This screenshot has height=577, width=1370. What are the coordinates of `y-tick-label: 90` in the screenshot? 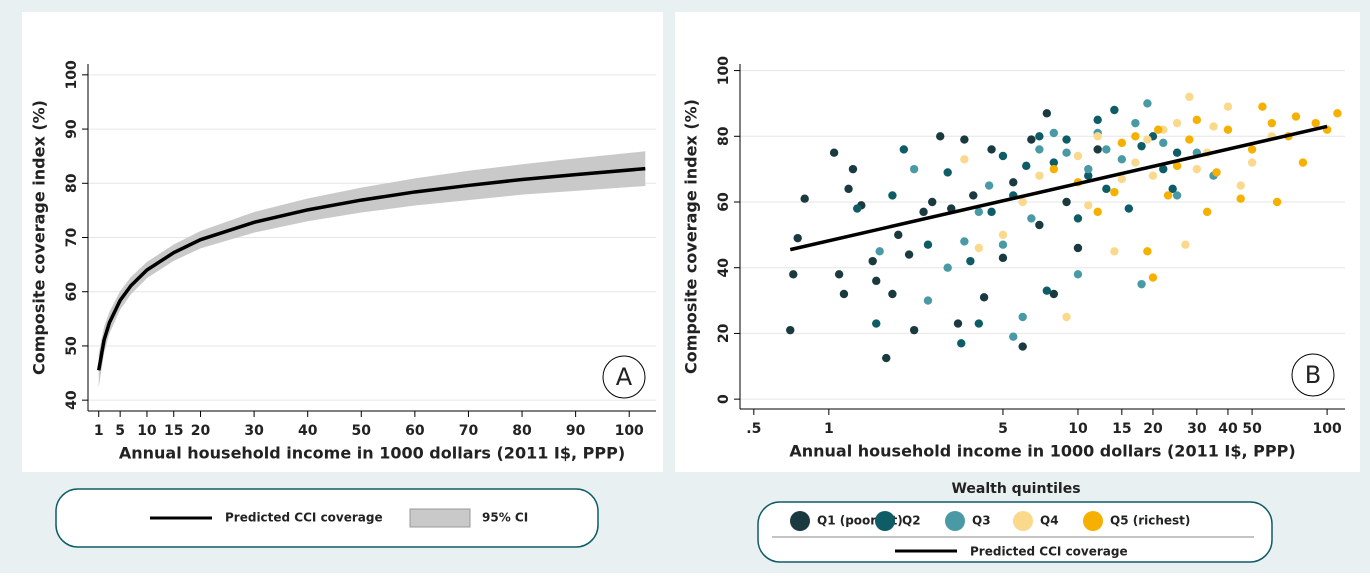 It's located at (72, 129).